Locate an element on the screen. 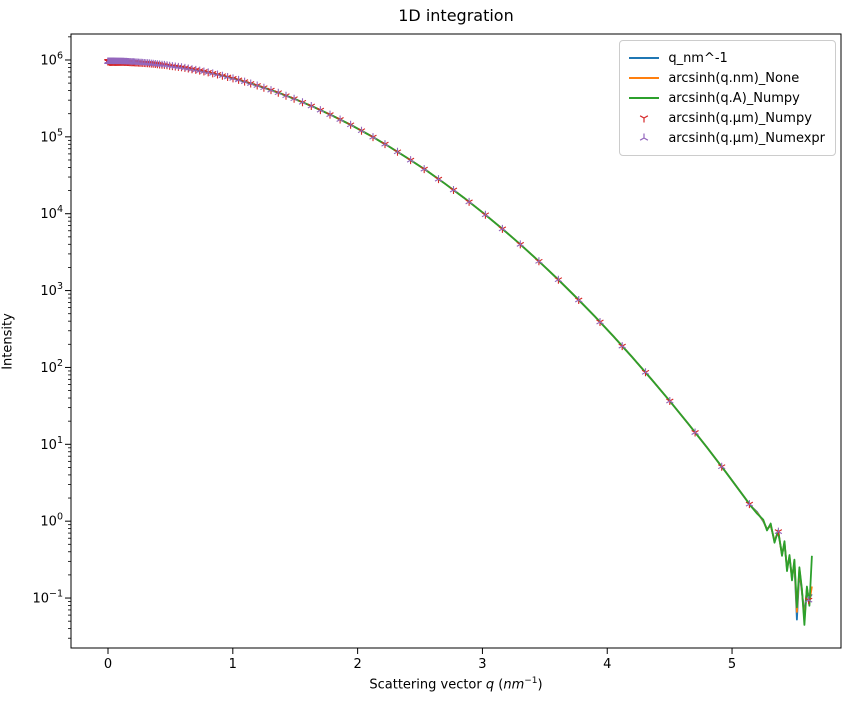  x-axis-label-part: q is located at coordinates (490, 685).